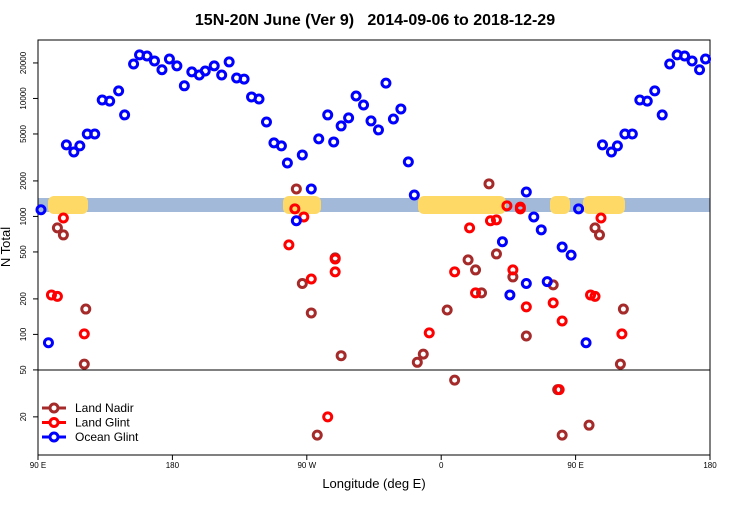 The width and height of the screenshot is (750, 505). What do you see at coordinates (23, 134) in the screenshot?
I see `y-tick-label: 5000` at bounding box center [23, 134].